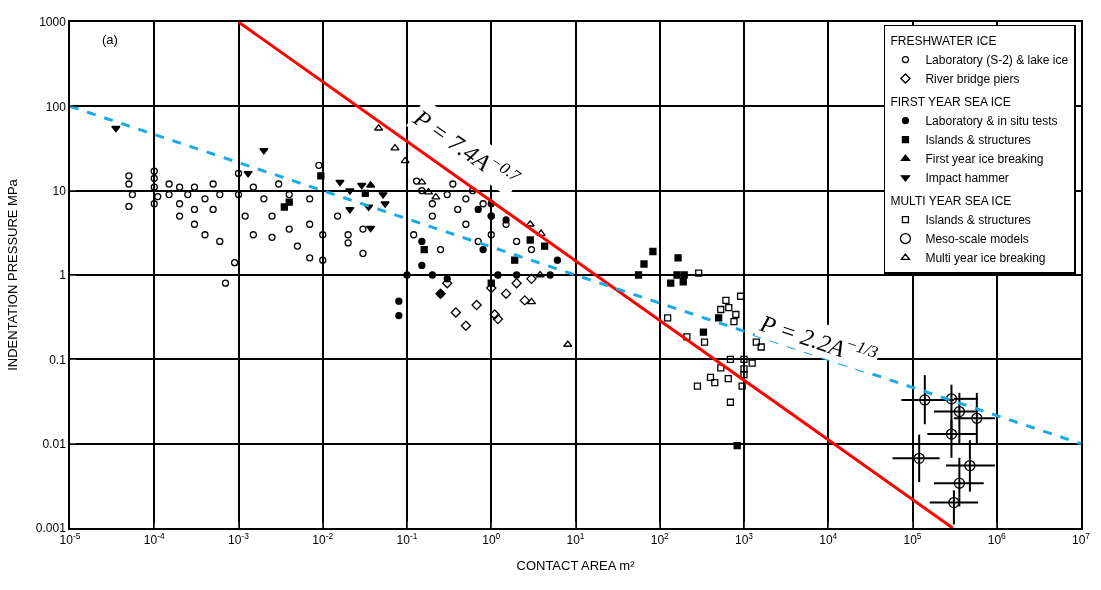 The width and height of the screenshot is (1101, 590). Describe the element at coordinates (943, 41) in the screenshot. I see `annotation: FRESHWATER ICE` at that location.